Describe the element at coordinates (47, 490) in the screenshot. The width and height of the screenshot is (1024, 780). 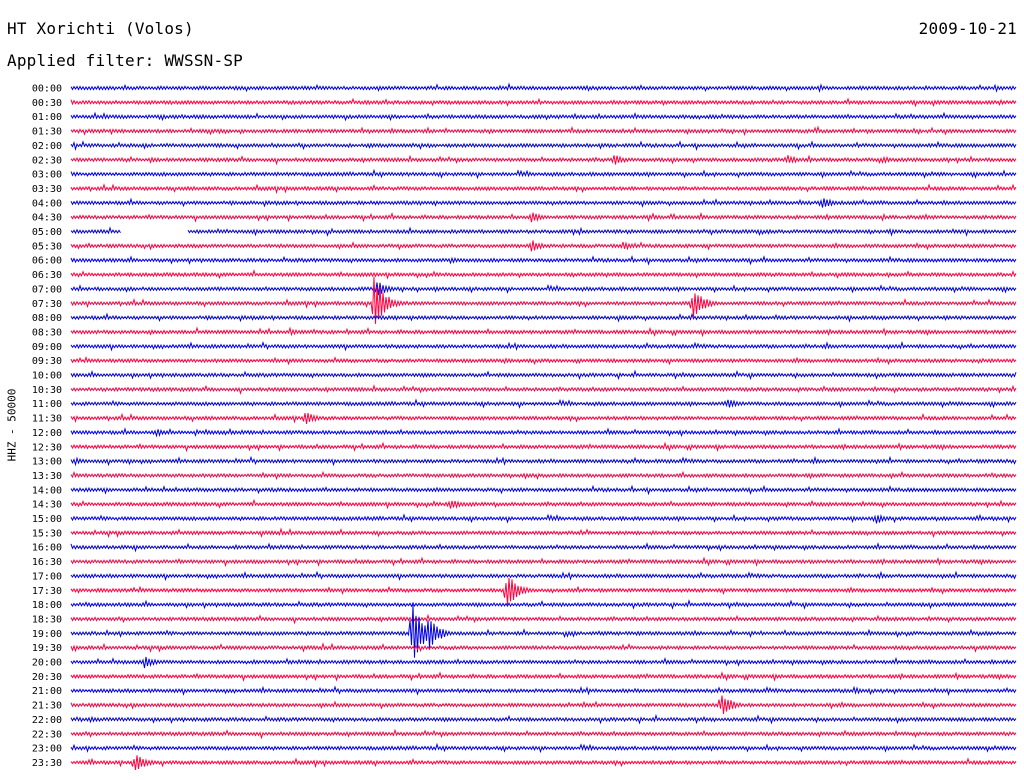
I see `row-label: 14:00` at that location.